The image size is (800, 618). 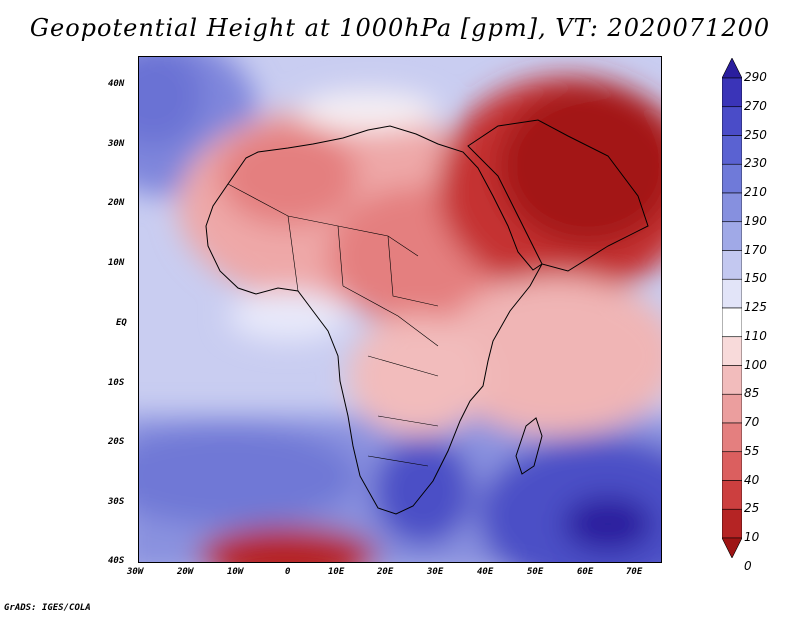 I want to click on lat-label: 40N, so click(x=116, y=84).